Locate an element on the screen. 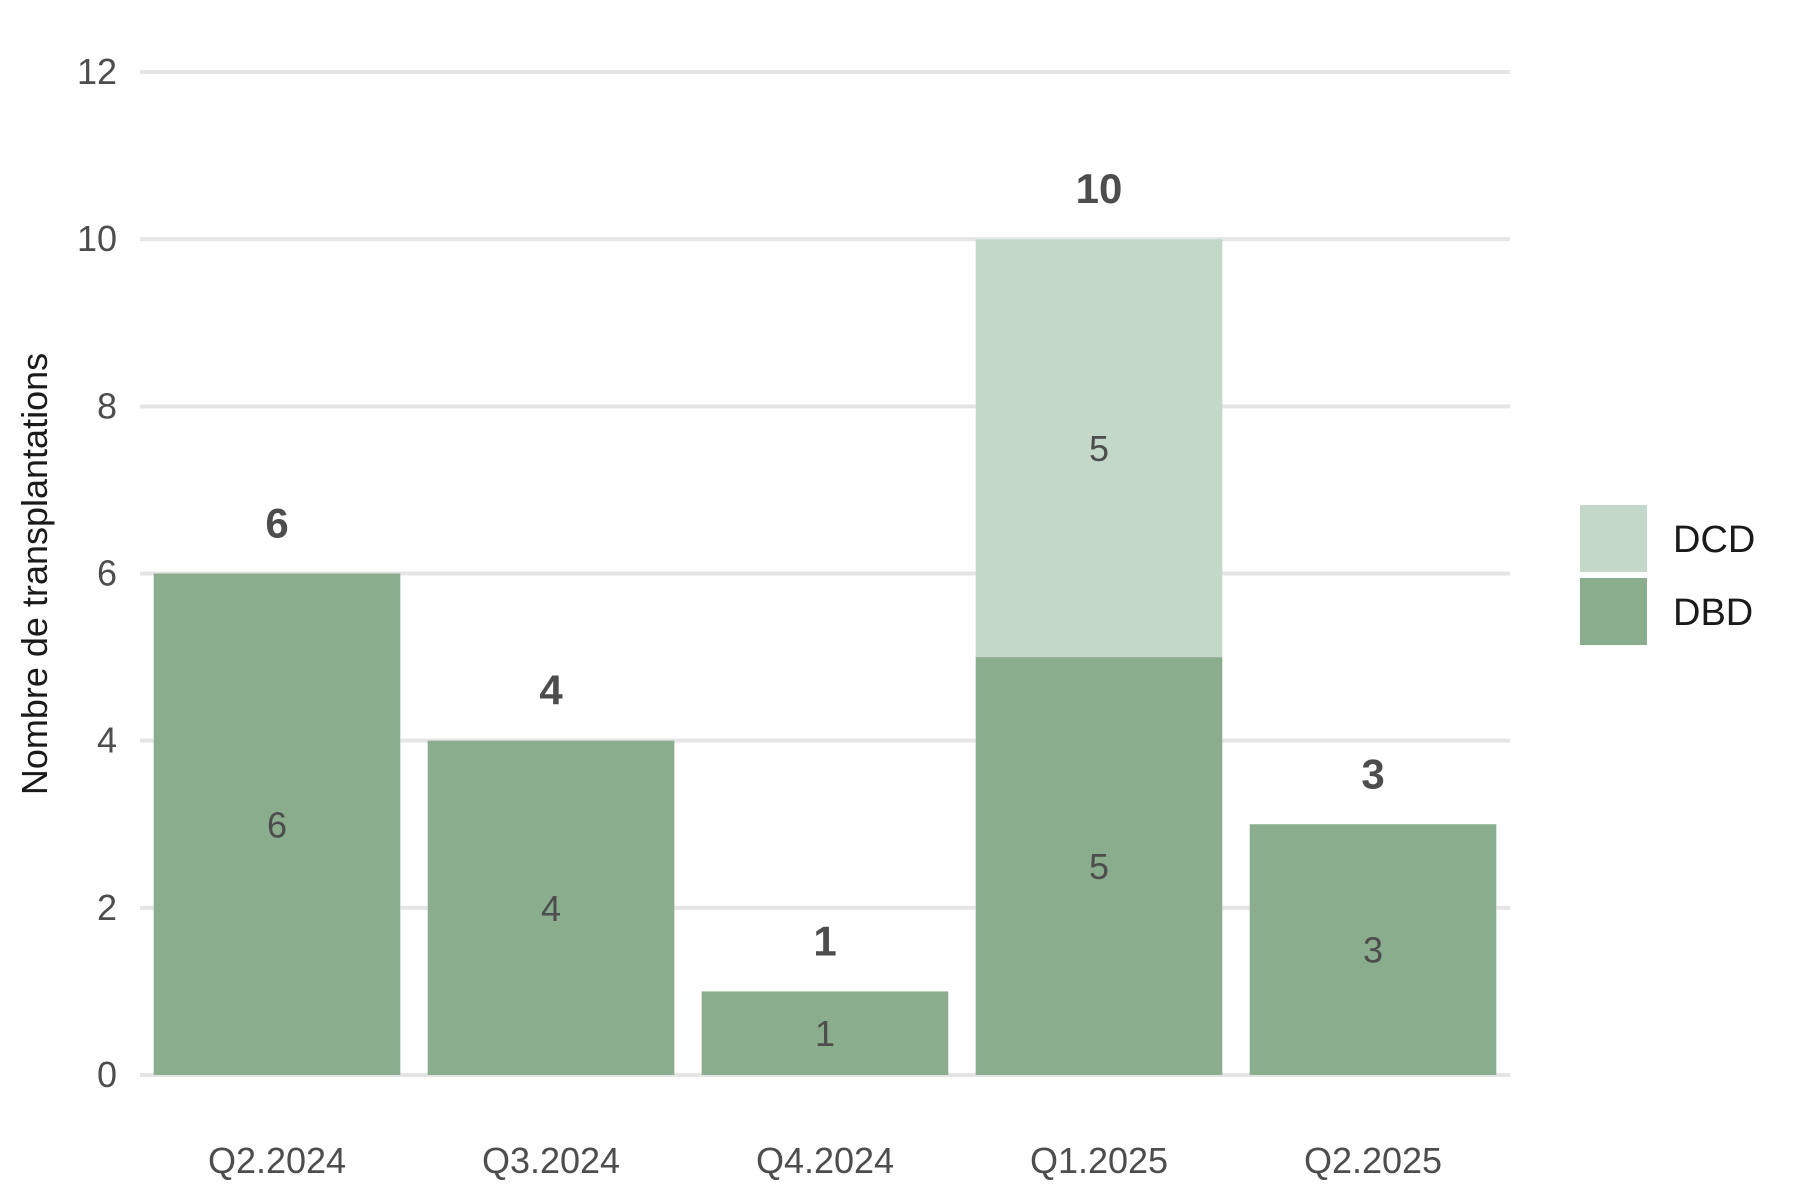  y-axis-ticks: 0 2 4 6 8 10 12 is located at coordinates (97, 573).